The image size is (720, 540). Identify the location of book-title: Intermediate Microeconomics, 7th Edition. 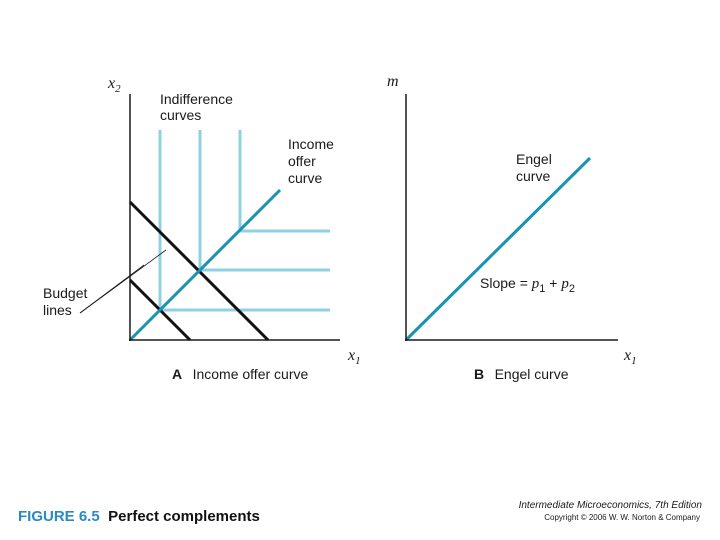
(611, 505).